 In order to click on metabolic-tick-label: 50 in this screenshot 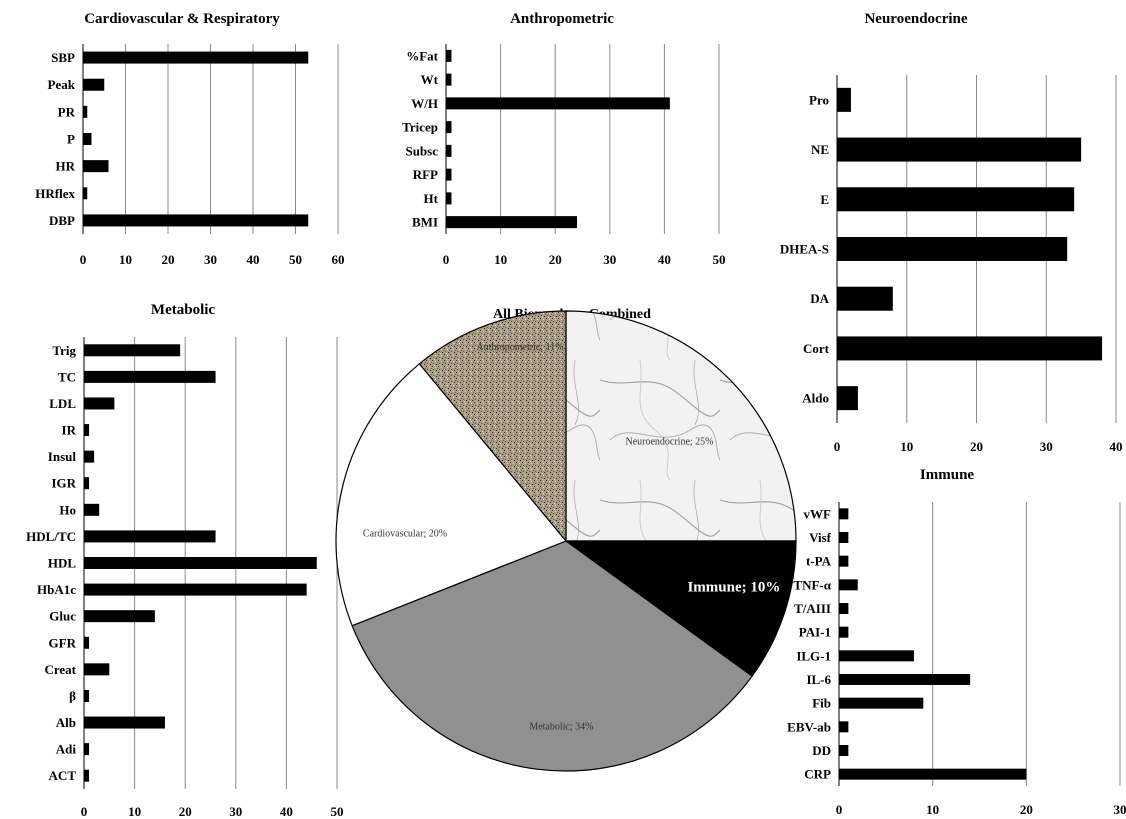, I will do `click(337, 811)`.